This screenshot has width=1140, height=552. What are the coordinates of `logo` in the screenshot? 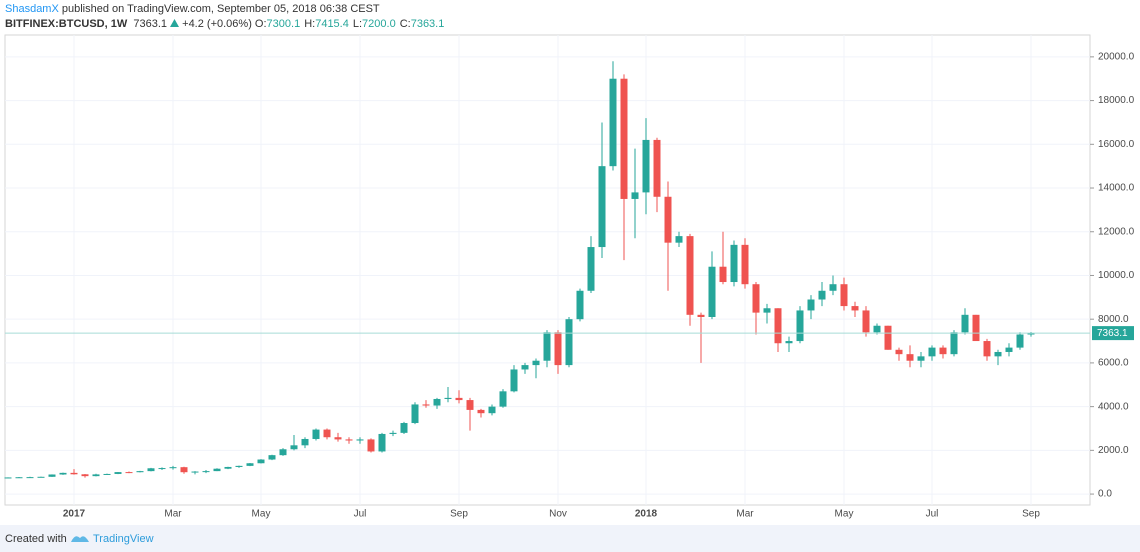 It's located at (80, 539).